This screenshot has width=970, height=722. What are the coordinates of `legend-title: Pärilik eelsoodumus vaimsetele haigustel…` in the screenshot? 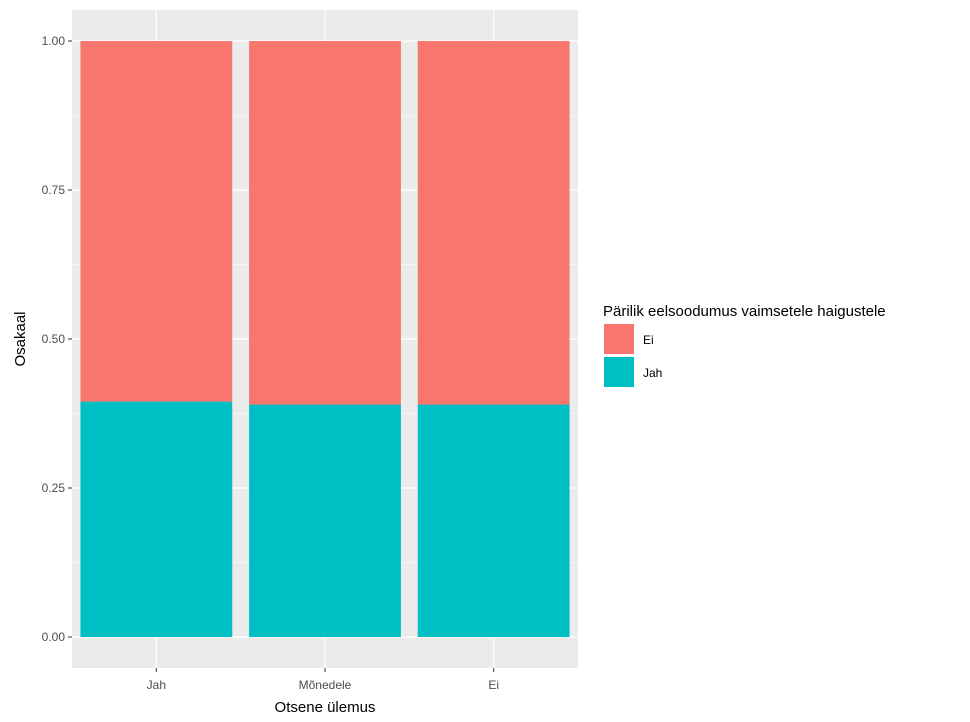 It's located at (744, 311).